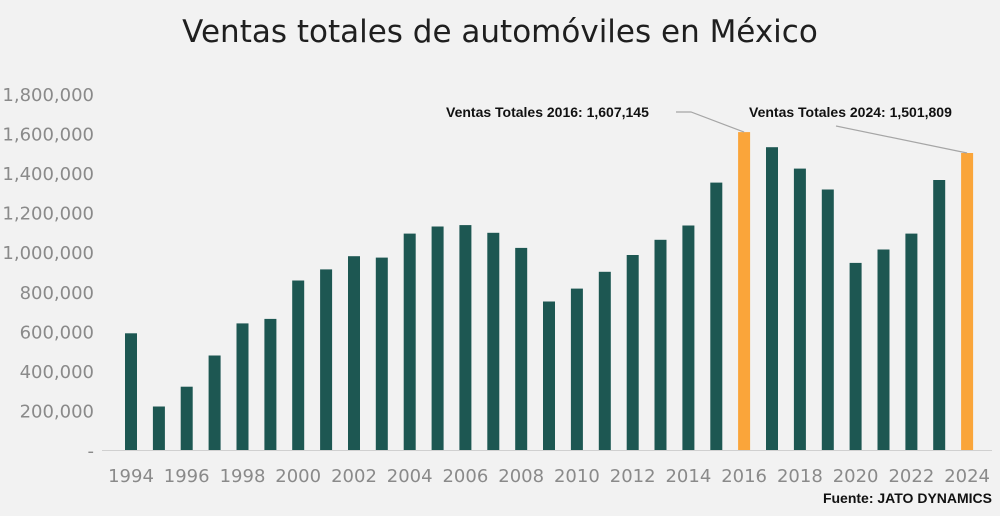  I want to click on bar-2005, so click(437, 338).